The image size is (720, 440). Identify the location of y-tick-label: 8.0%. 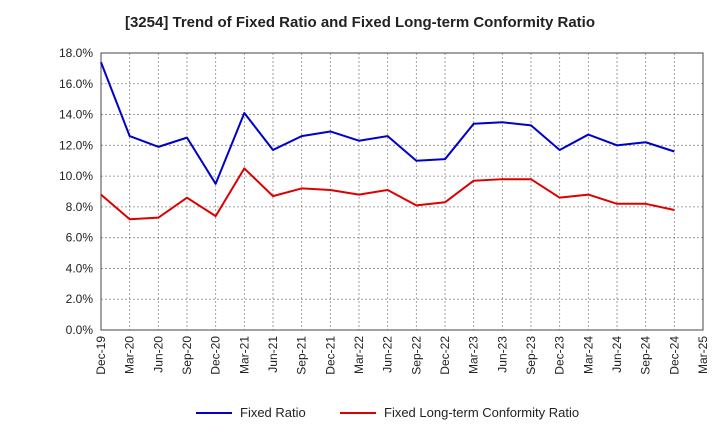
(80, 207).